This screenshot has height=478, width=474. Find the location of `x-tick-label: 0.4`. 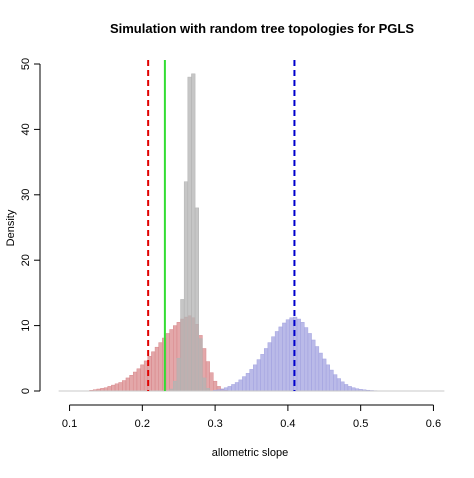

x-tick-label: 0.4 is located at coordinates (287, 424).